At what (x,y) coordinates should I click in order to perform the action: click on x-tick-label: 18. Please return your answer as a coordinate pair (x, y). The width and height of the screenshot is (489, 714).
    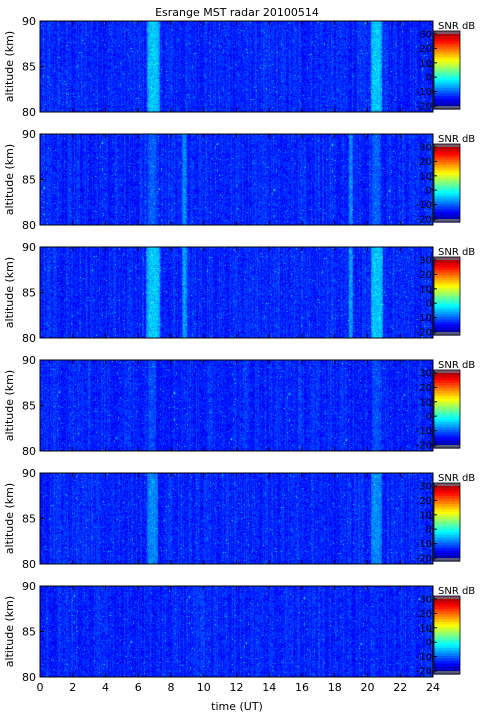
    Looking at the image, I should click on (335, 687).